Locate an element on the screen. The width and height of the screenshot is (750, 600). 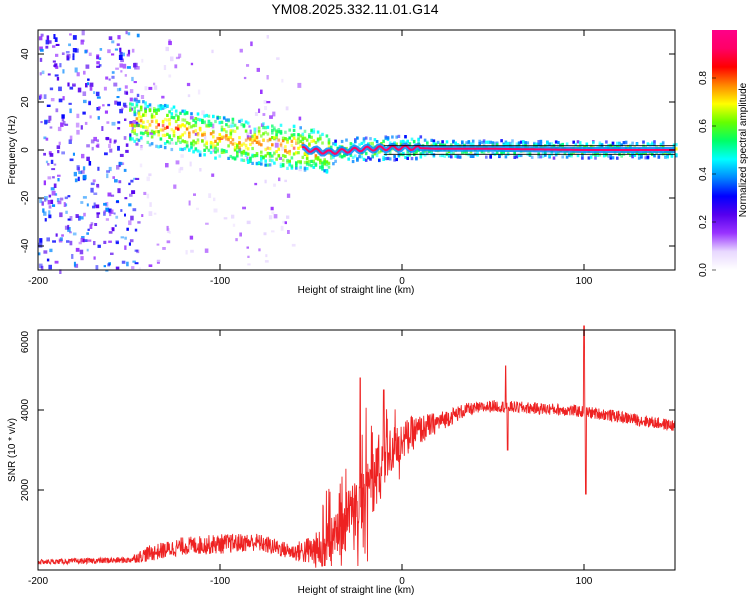
colorbar-tick-label: 0.0 is located at coordinates (703, 270).